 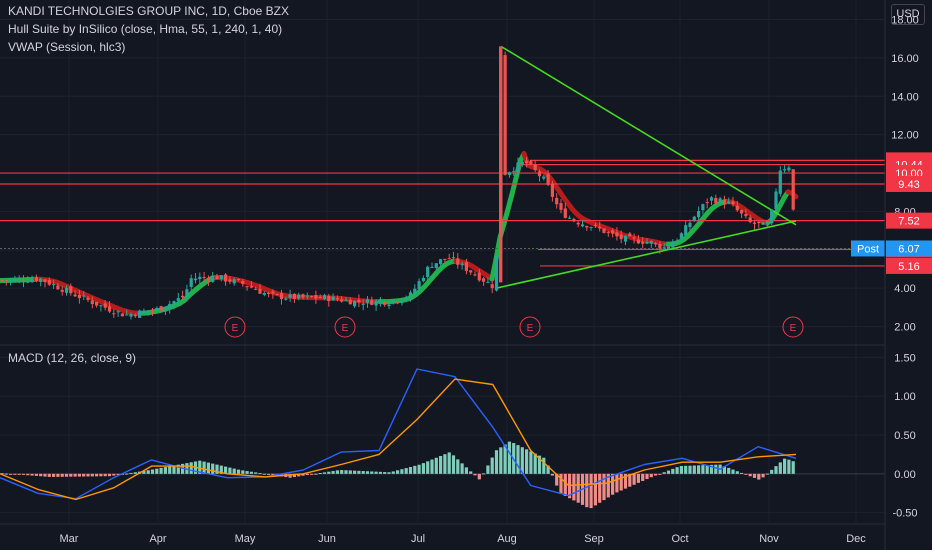 I want to click on price-tick-label: 4.00, so click(x=904, y=289).